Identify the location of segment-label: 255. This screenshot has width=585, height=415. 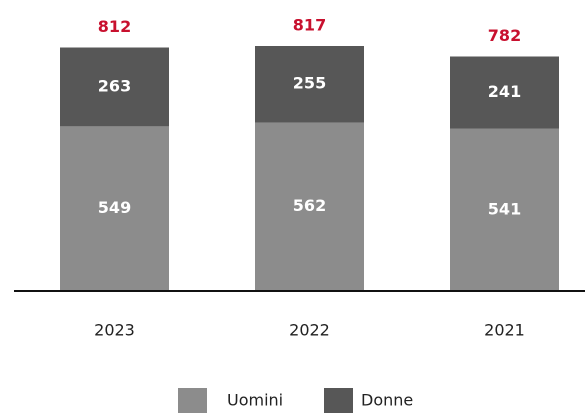
(309, 83).